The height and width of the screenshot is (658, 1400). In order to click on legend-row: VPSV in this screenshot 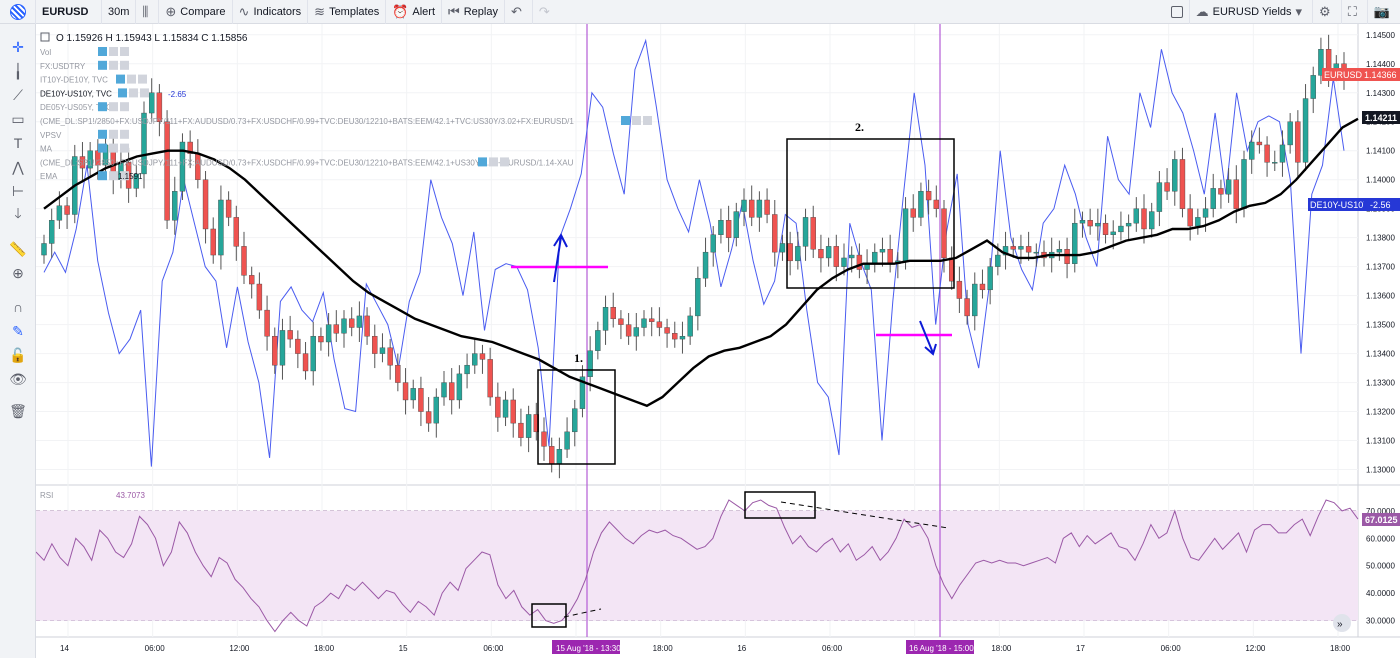, I will do `click(51, 135)`.